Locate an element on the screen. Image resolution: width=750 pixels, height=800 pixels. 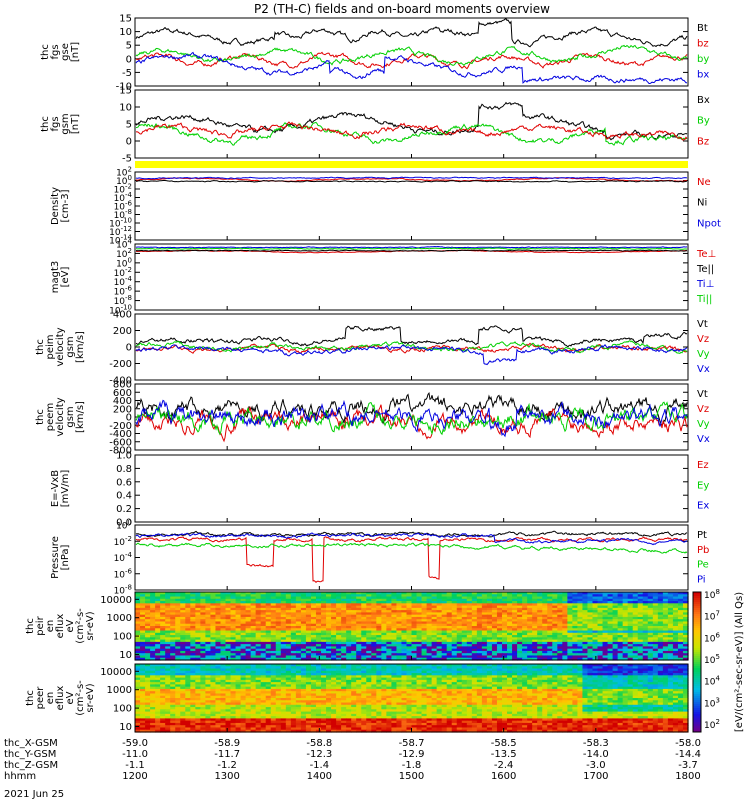
colorbar-tick: 10⁸ is located at coordinates (712, 594).